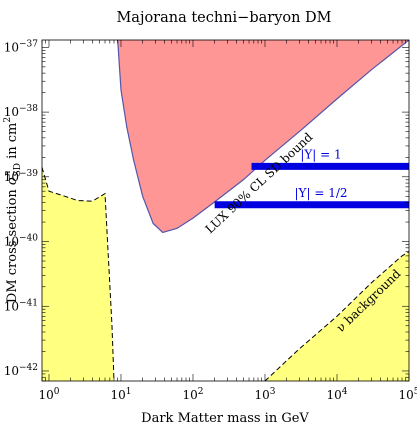 The width and height of the screenshot is (417, 431). I want to click on y-axis-title-prefix: DM cross section, so click(12, 244).